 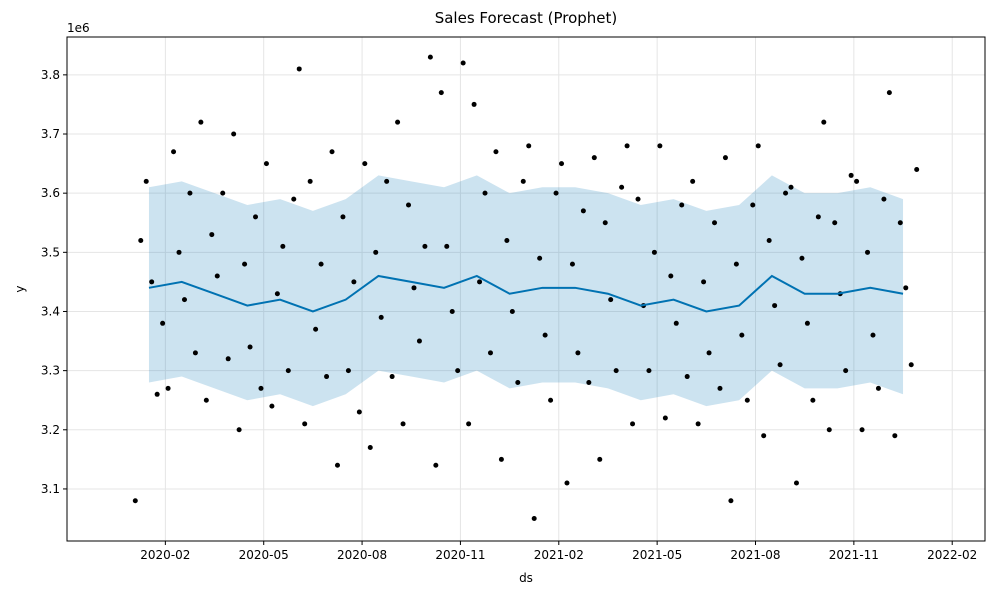 What do you see at coordinates (755, 555) in the screenshot?
I see `x-tick-label: 2021-08` at bounding box center [755, 555].